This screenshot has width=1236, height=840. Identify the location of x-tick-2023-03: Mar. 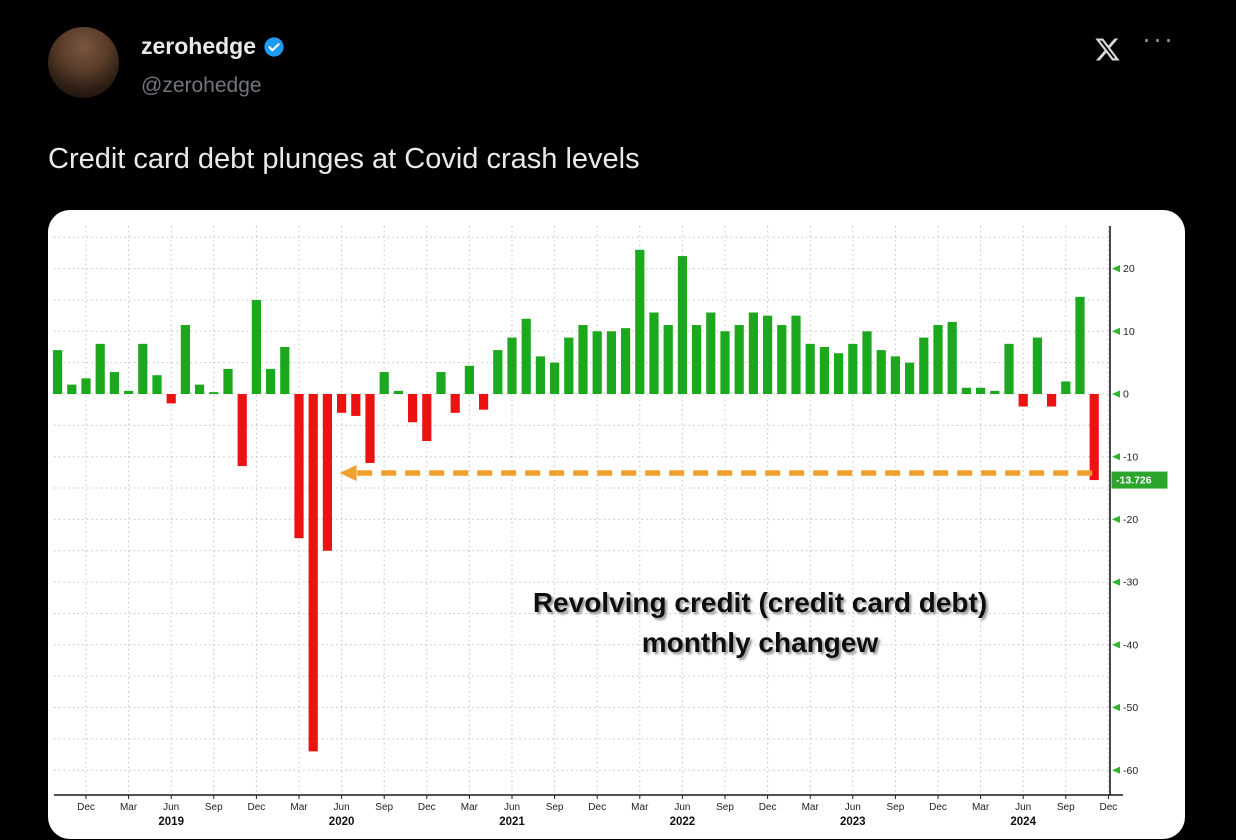
(811, 807).